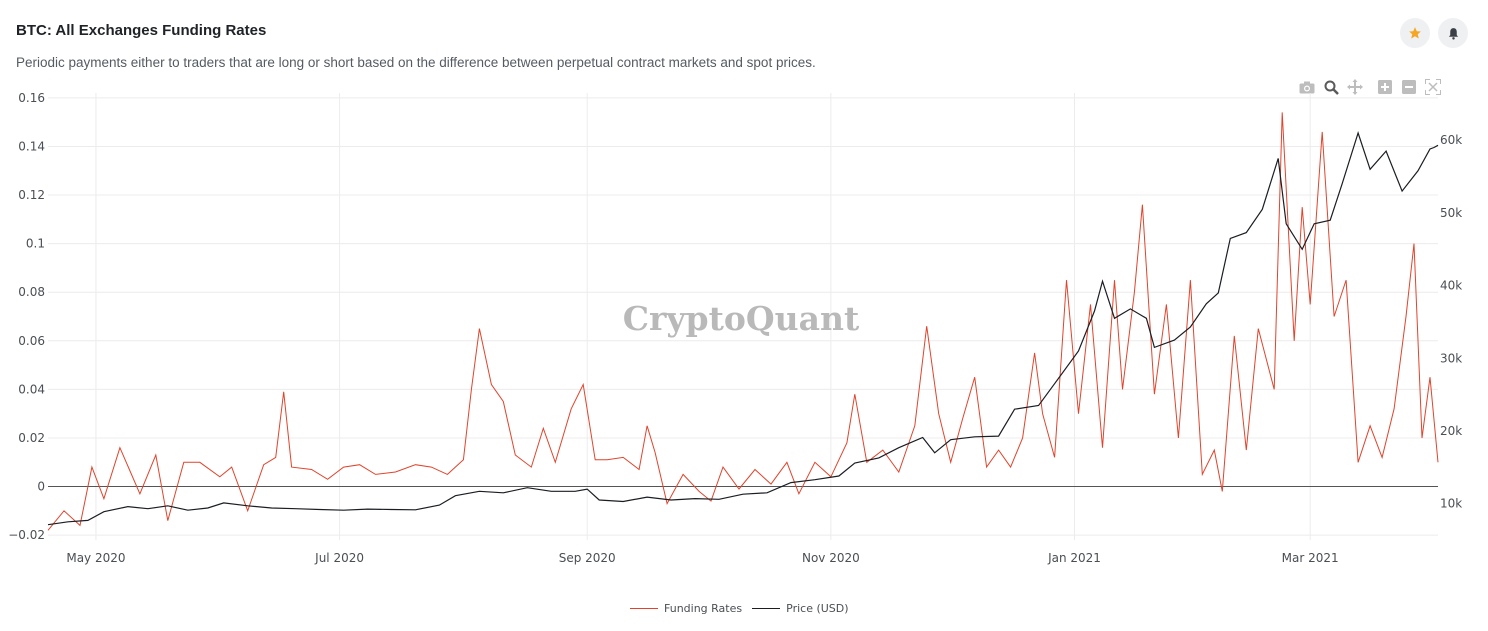 Image resolution: width=1488 pixels, height=631 pixels. Describe the element at coordinates (31, 438) in the screenshot. I see `y-left-tick-label: 0.02` at that location.